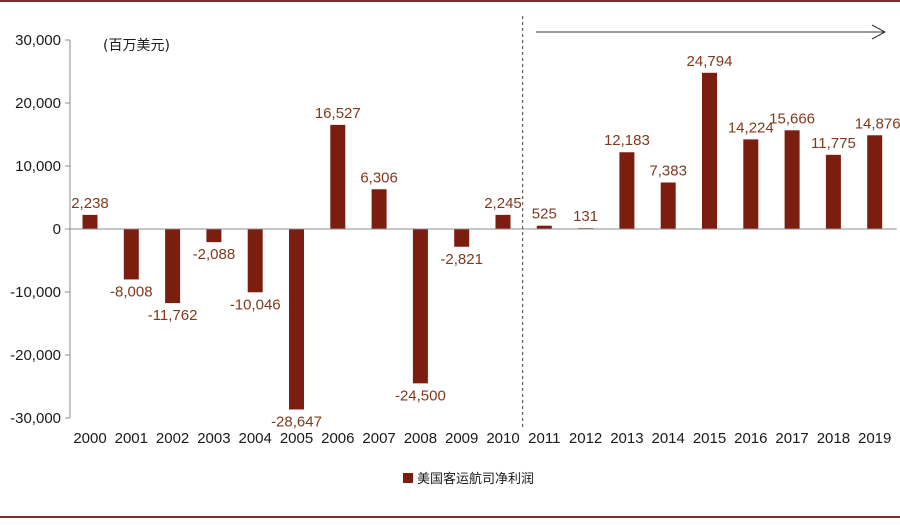 The image size is (900, 525). What do you see at coordinates (875, 182) in the screenshot?
I see `bar-2019` at bounding box center [875, 182].